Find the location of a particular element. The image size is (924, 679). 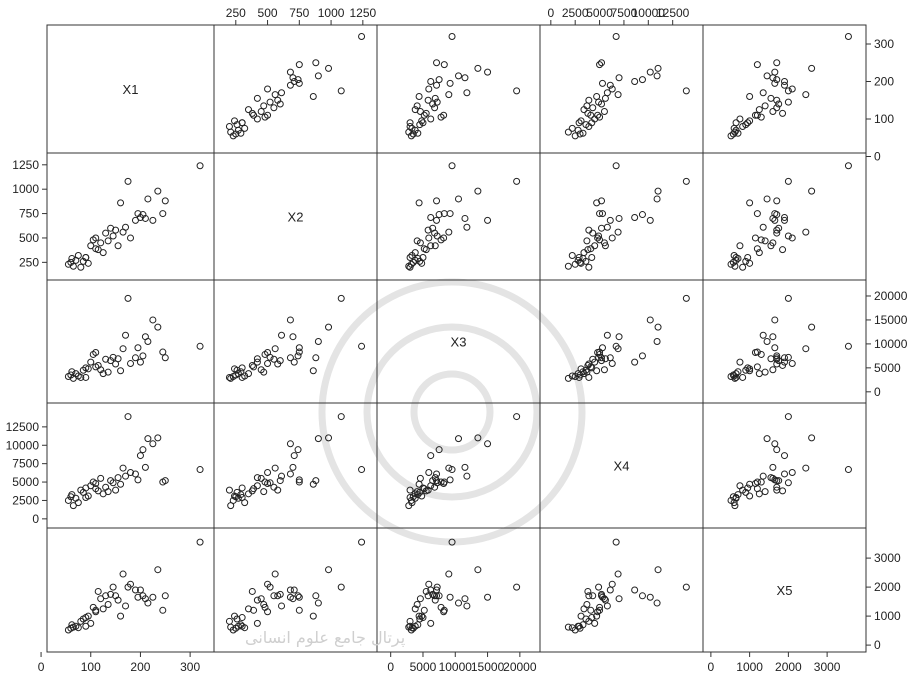

tick-label-x3: 10000 is located at coordinates (456, 667).